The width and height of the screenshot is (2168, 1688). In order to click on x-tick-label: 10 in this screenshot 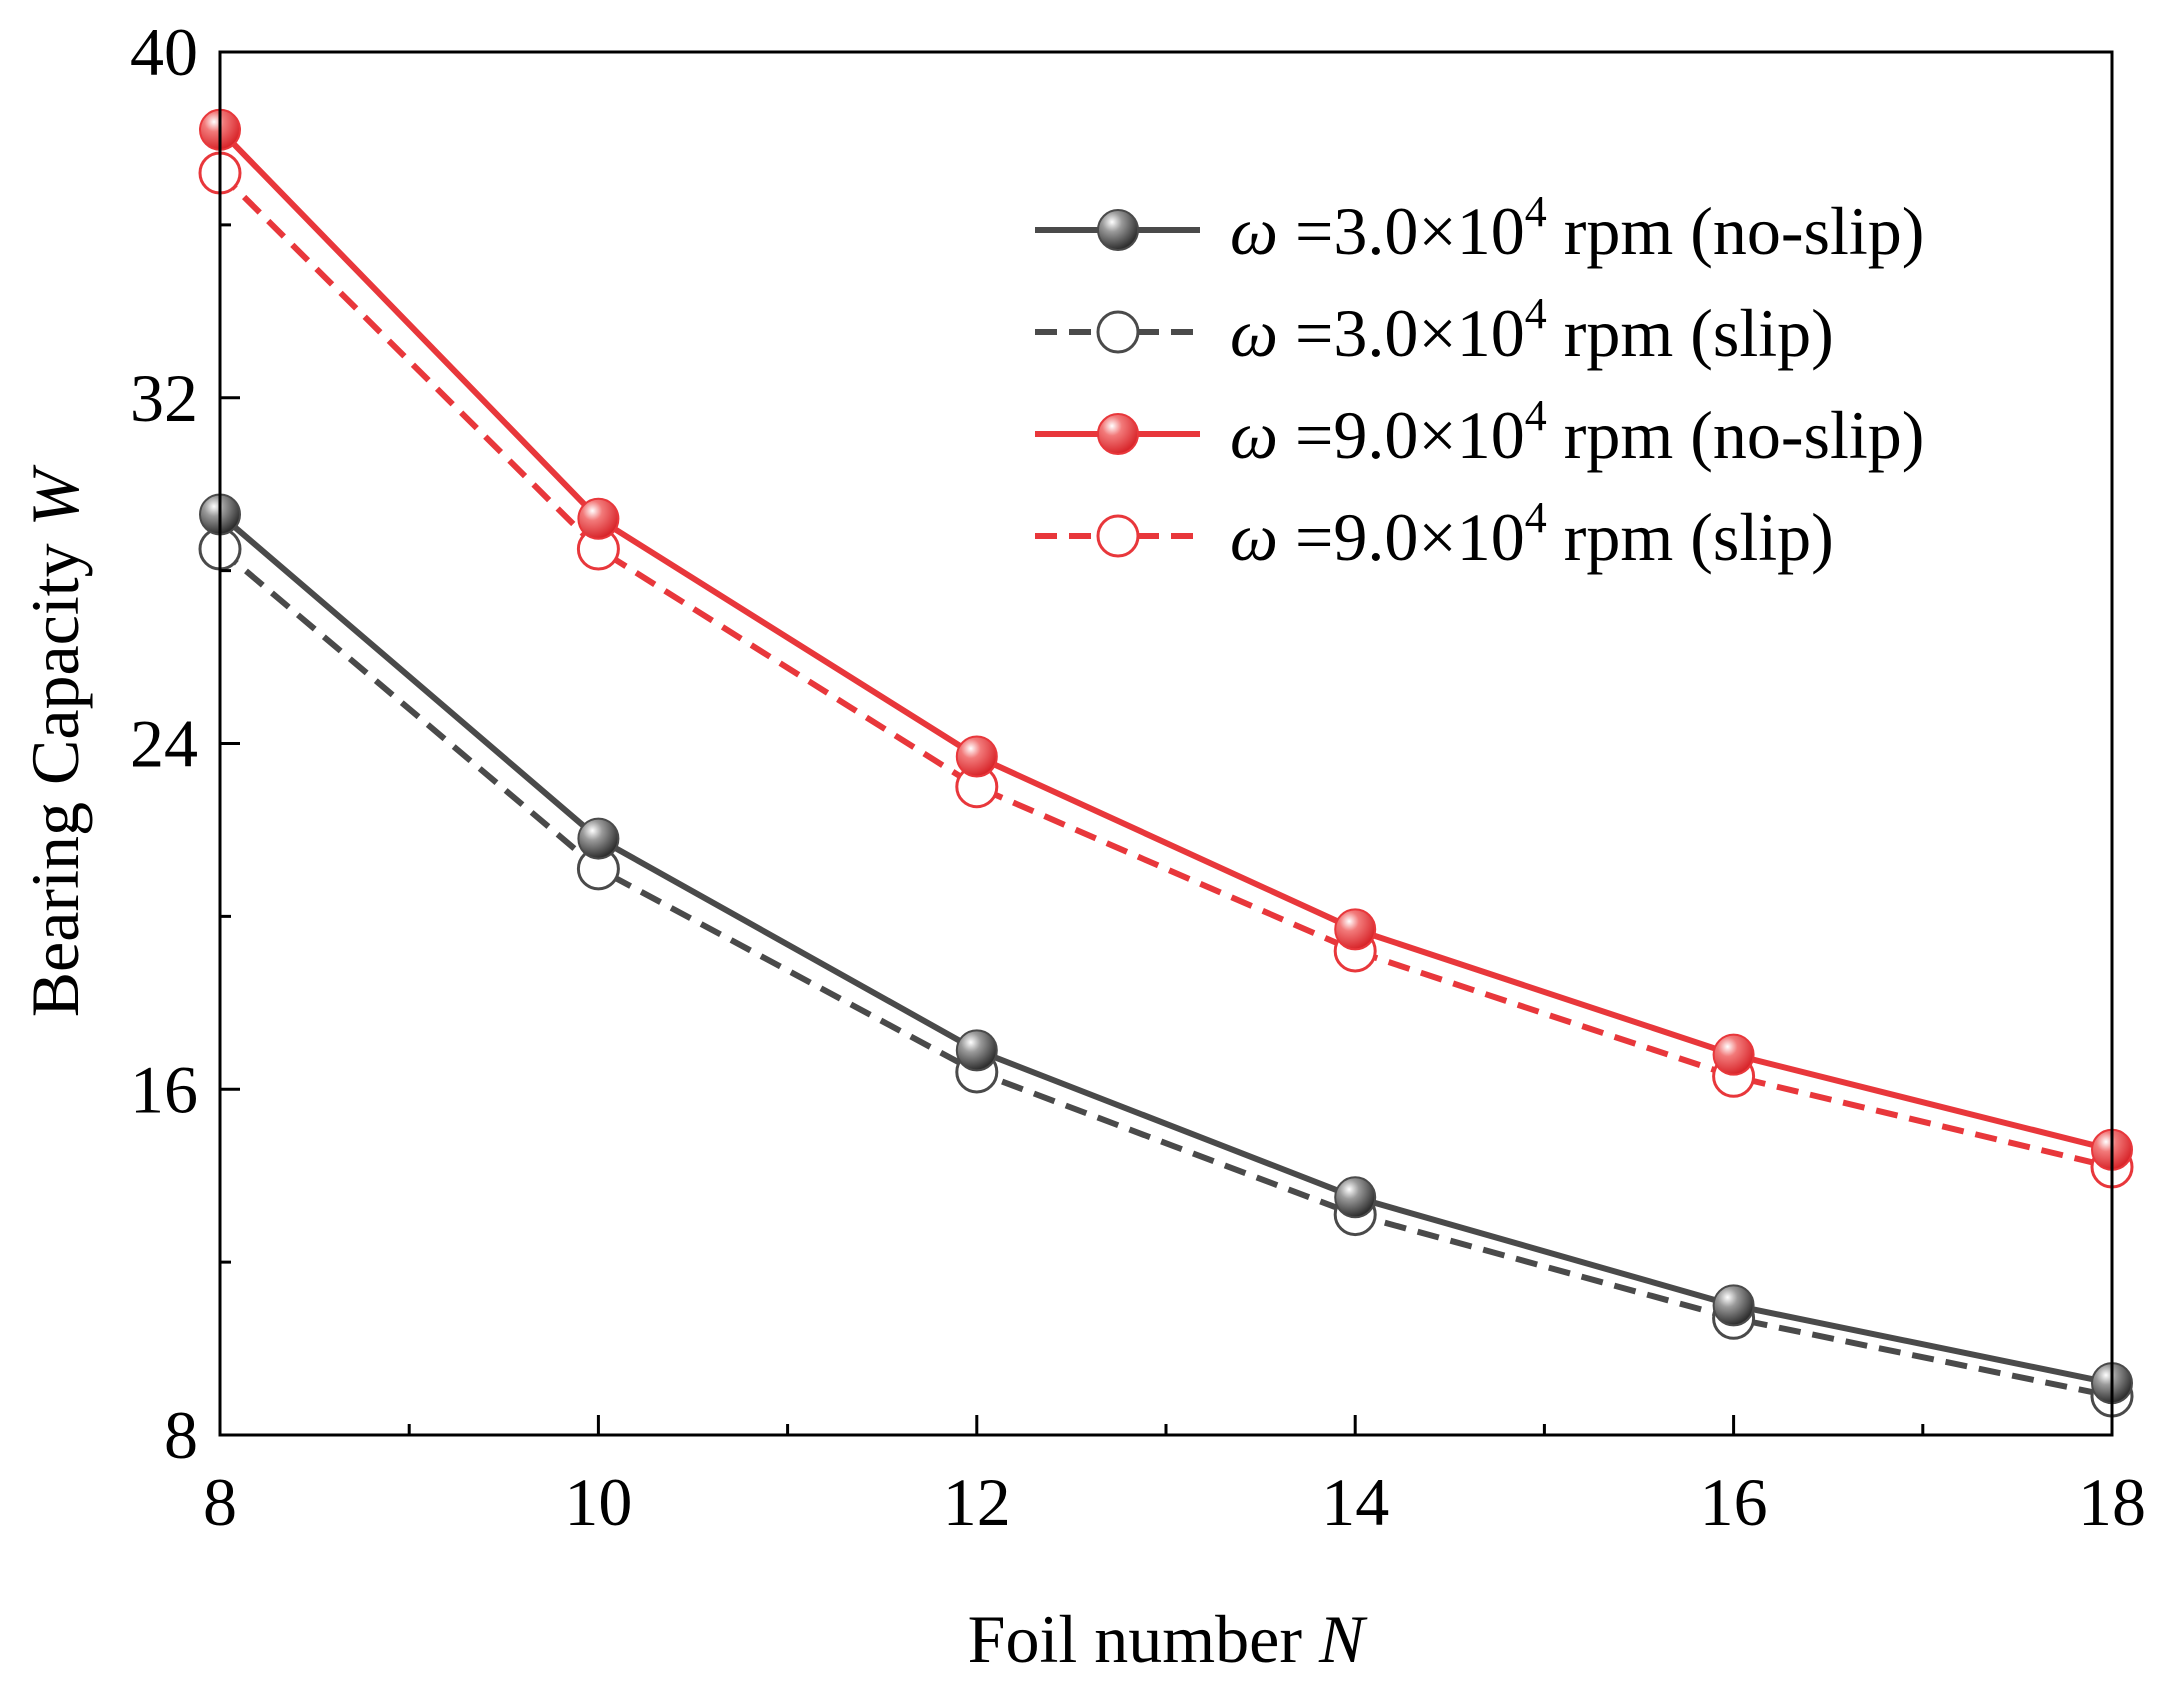, I will do `click(598, 1502)`.